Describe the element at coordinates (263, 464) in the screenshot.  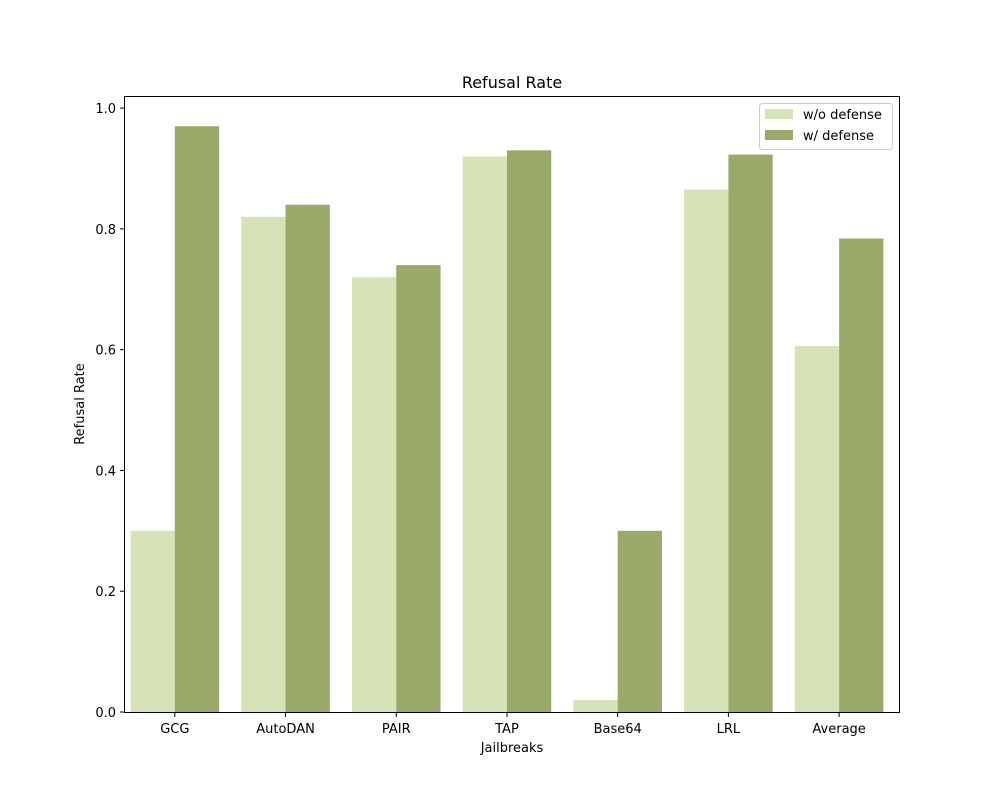
I see `bar-autodan-without-defense` at that location.